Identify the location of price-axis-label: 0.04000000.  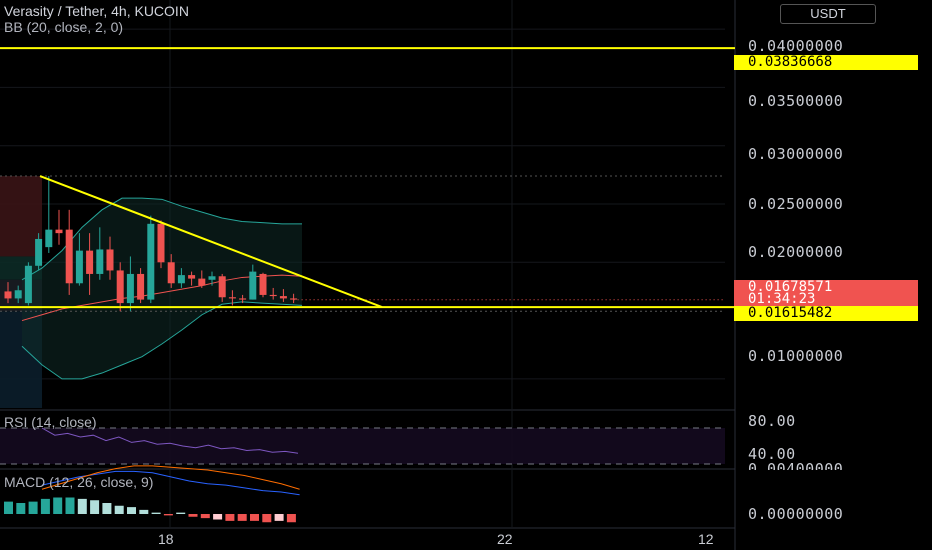
(796, 46).